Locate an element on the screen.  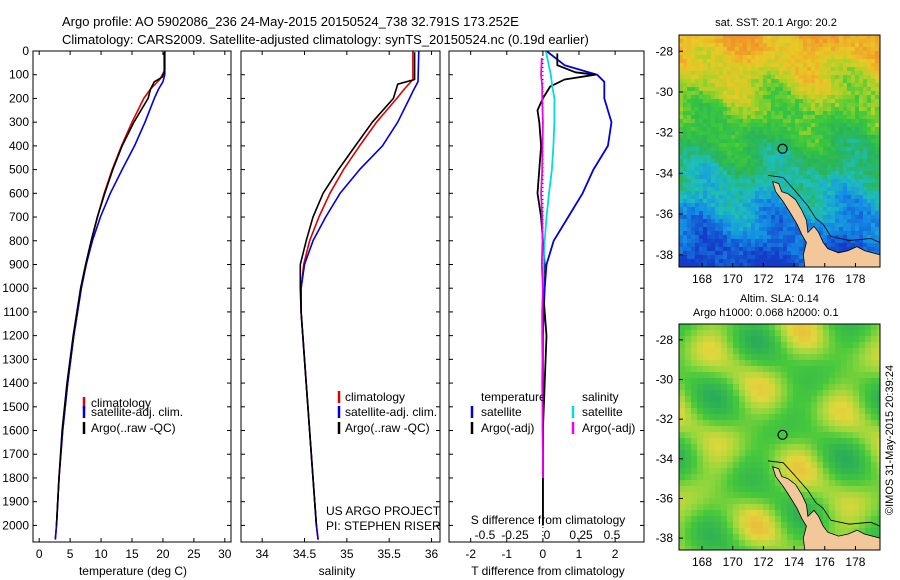
argo-float-marker is located at coordinates (782, 434).